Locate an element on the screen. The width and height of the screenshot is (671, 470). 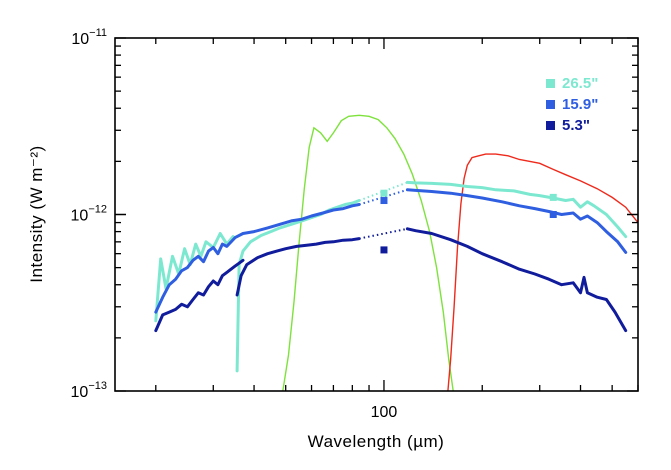
legend-label-2: 15.9" is located at coordinates (580, 104).